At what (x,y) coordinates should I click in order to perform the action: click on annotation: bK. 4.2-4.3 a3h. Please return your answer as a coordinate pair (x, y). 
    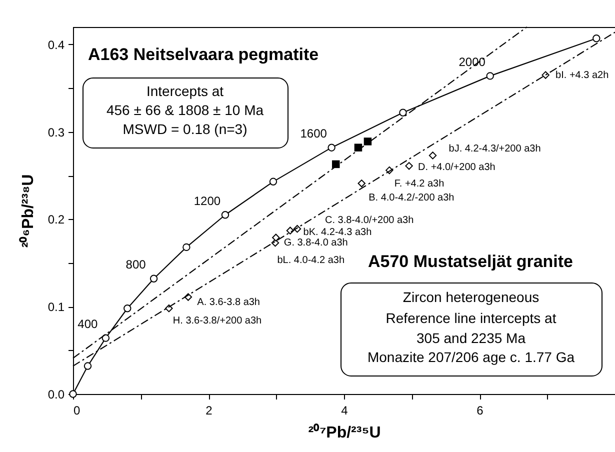
    Looking at the image, I should click on (337, 232).